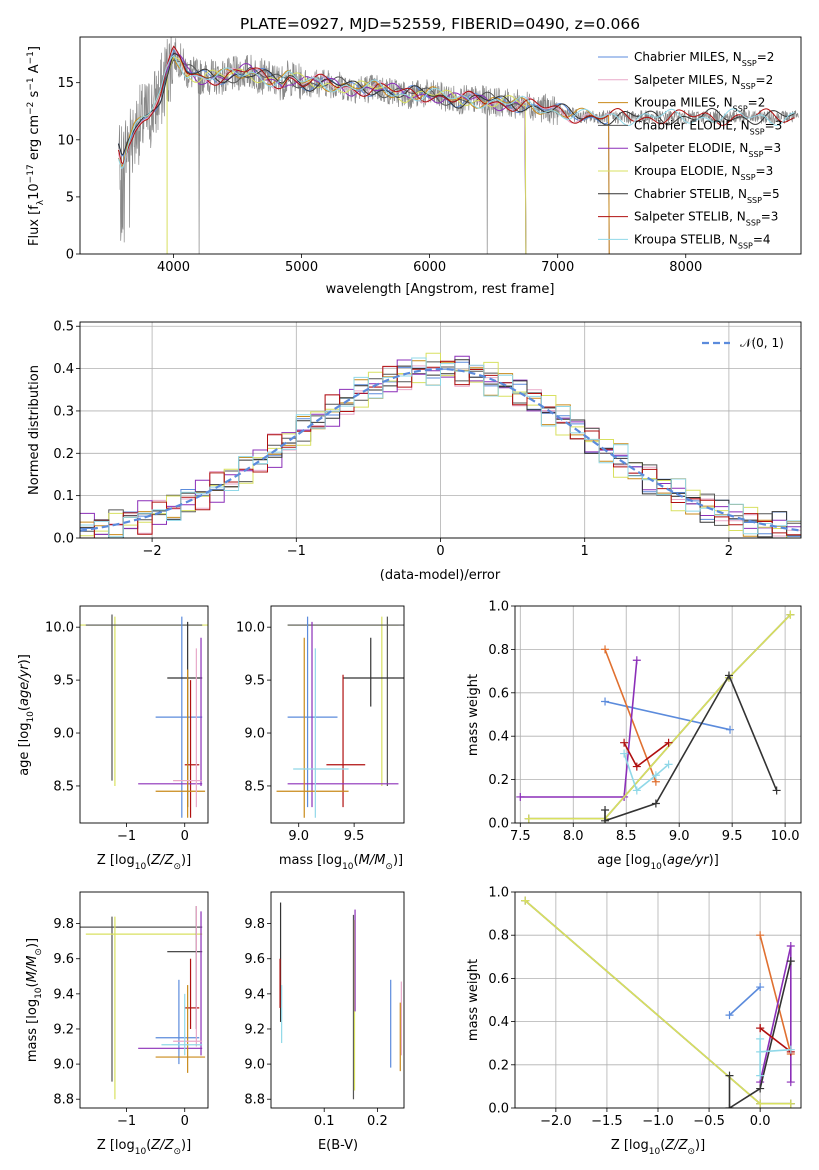 The width and height of the screenshot is (819, 1170). What do you see at coordinates (126, 1121) in the screenshot?
I see `x-tick-label: −1` at bounding box center [126, 1121].